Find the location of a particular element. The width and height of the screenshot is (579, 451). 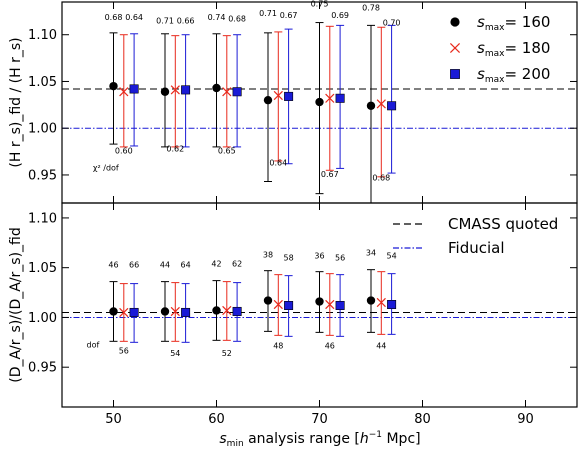

legend-bottom-label-0: CMASS quoted is located at coordinates (503, 224).